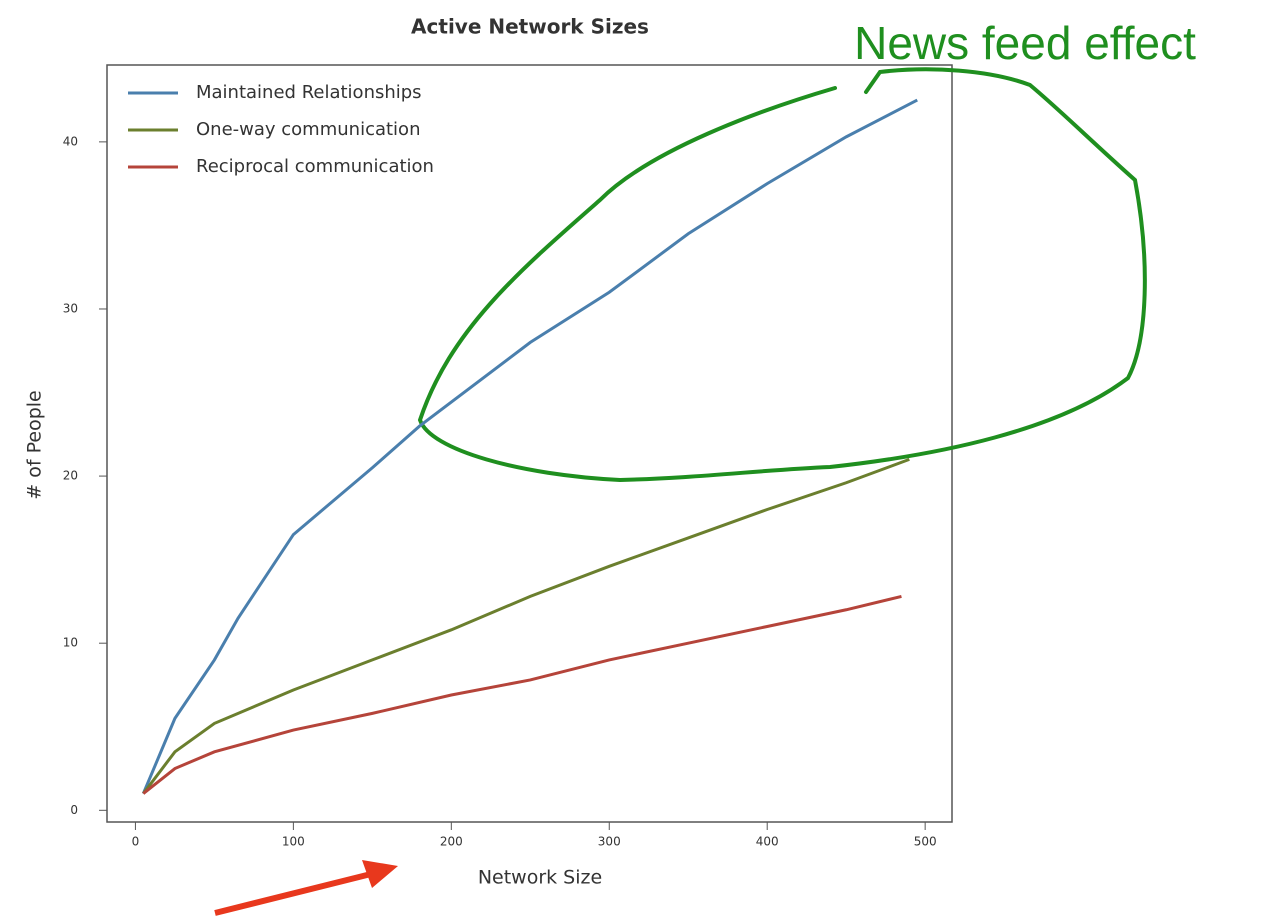  What do you see at coordinates (530, 27) in the screenshot?
I see `chart-title: Active Network Sizes` at bounding box center [530, 27].